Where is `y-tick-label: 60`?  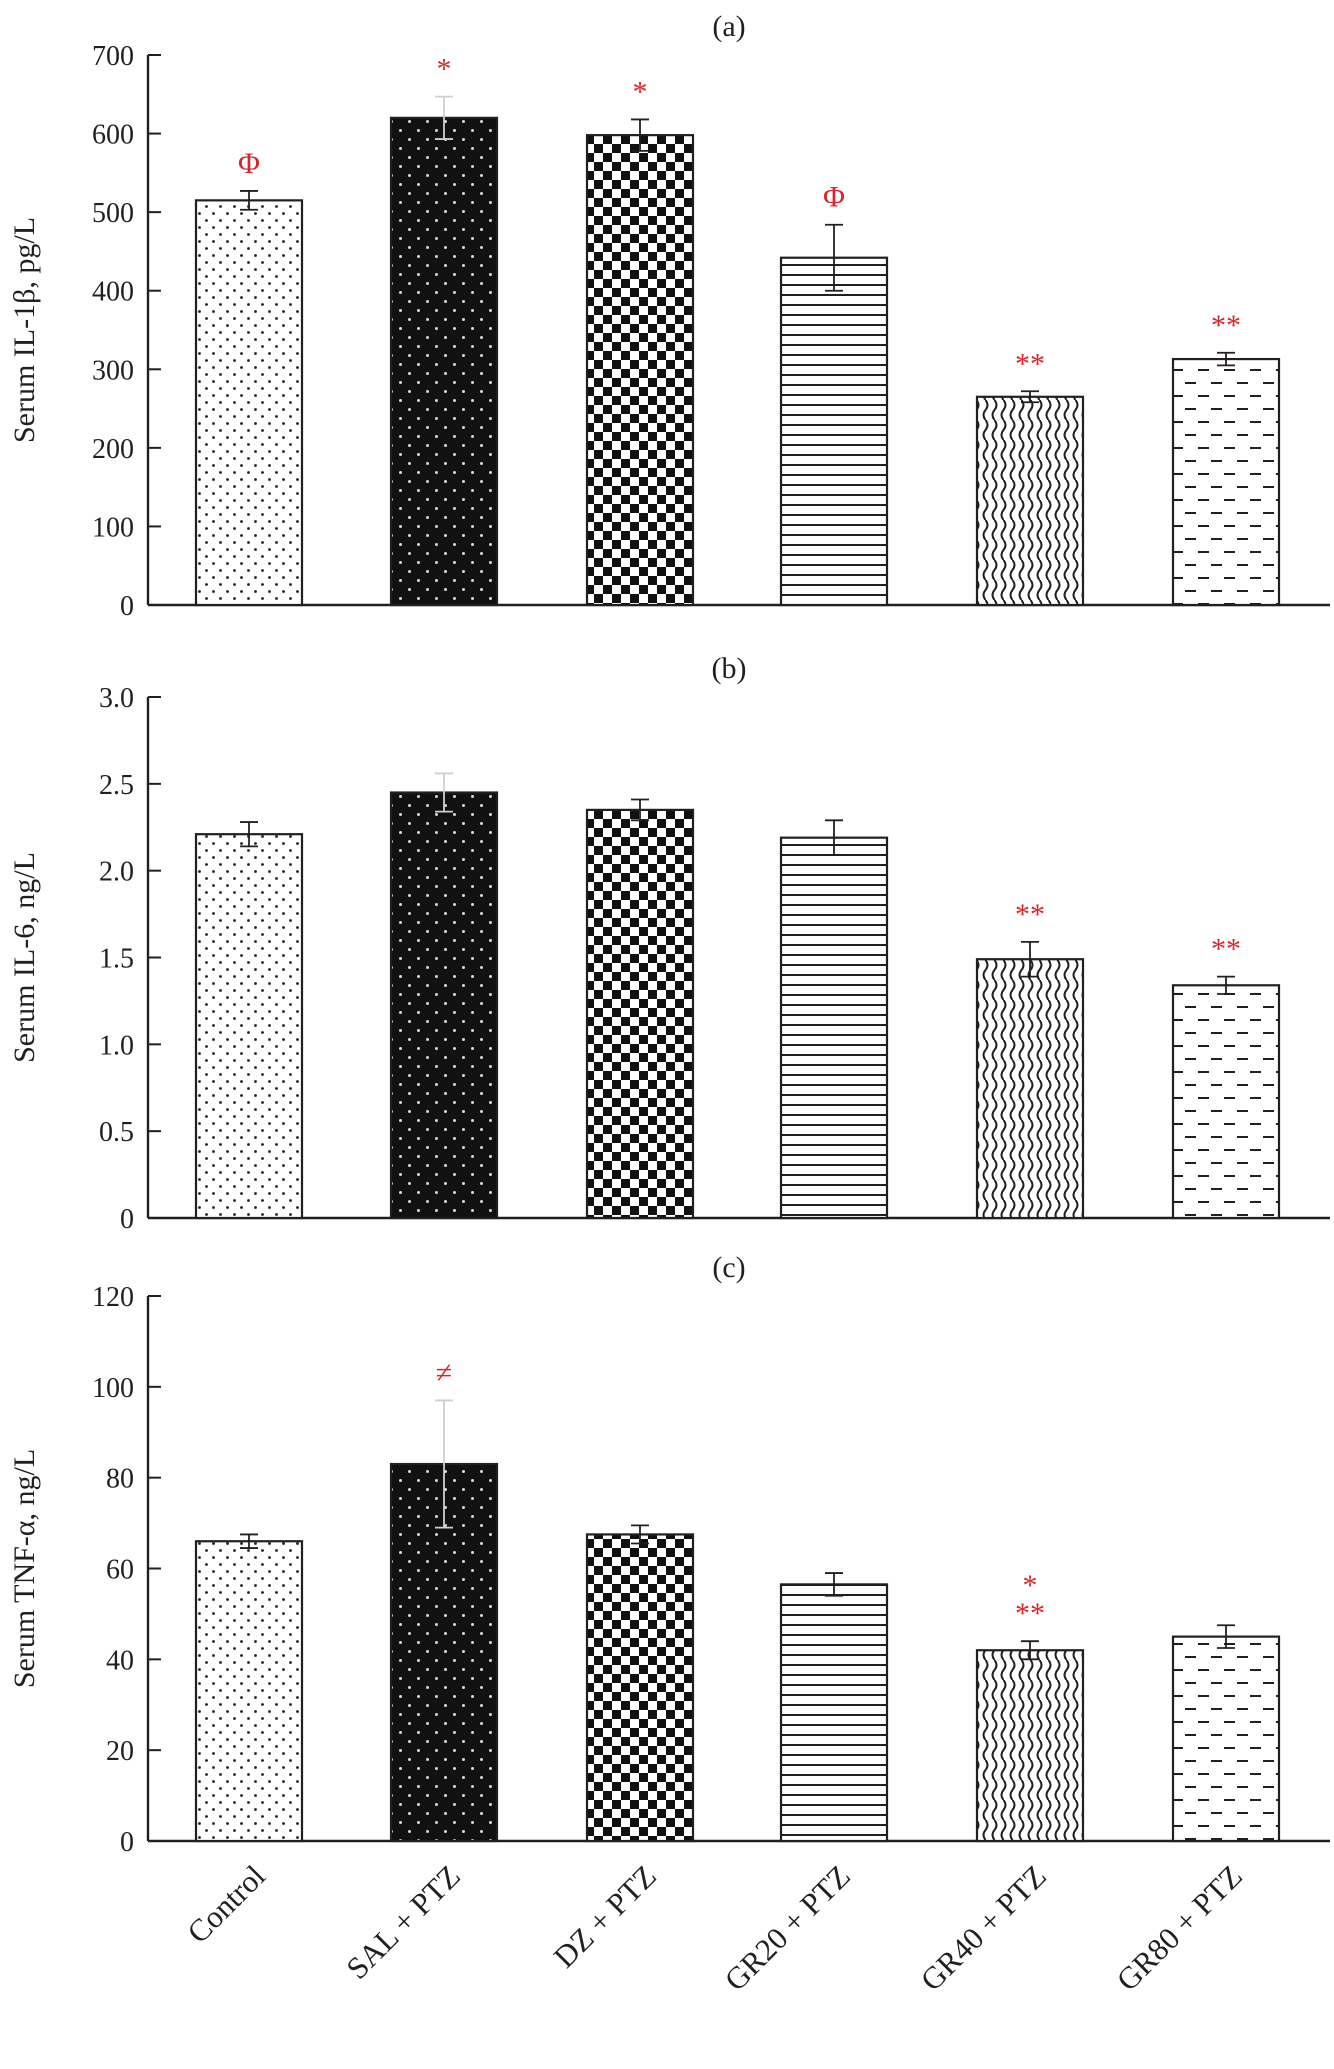
y-tick-label: 60 is located at coordinates (120, 1570).